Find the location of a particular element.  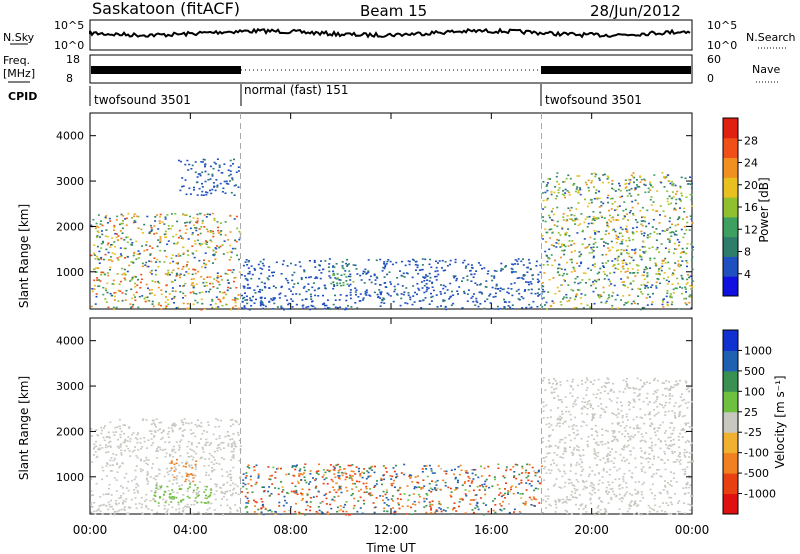

power-colorbar-swatches is located at coordinates (730, 207).